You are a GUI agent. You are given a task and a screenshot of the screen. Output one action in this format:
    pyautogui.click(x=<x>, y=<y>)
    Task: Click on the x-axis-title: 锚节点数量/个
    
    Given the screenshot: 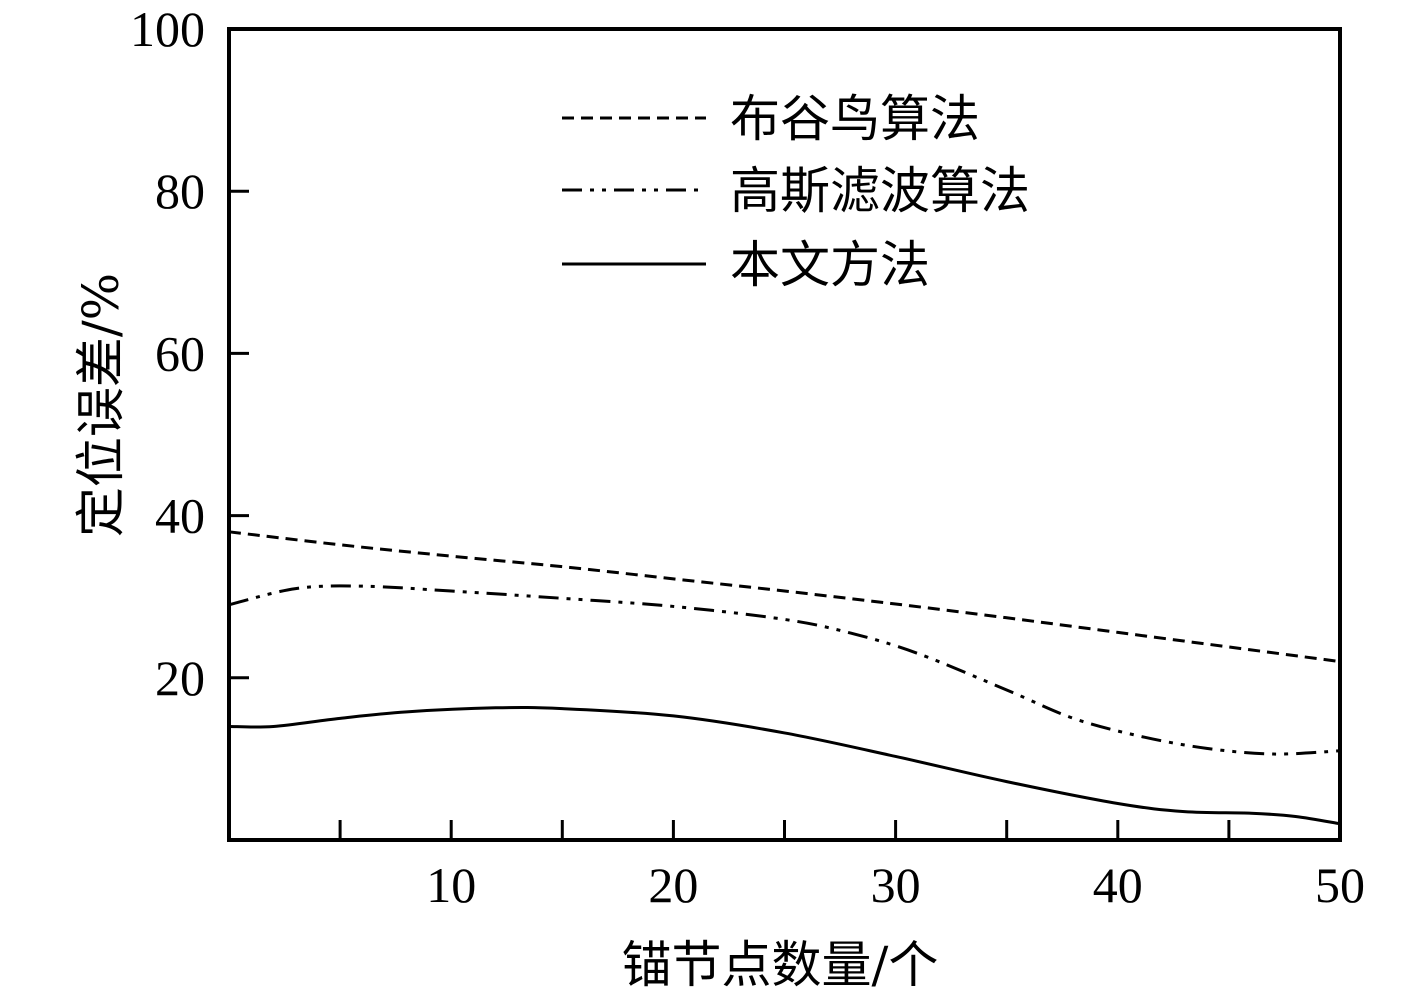 What is the action you would take?
    pyautogui.click(x=780, y=963)
    